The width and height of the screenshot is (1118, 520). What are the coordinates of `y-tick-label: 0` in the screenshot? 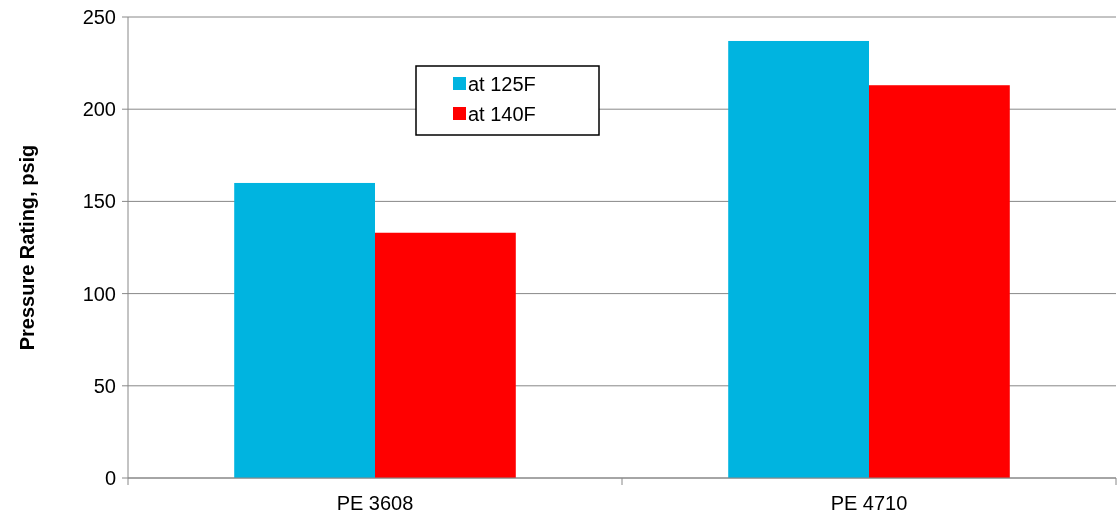 It's located at (110, 478).